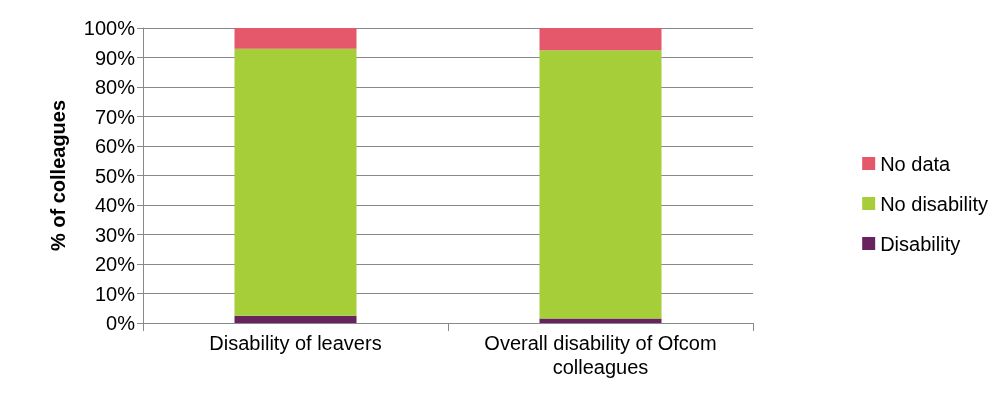  I want to click on x-tick-label: Overall disability of Ofcom colleagues, so click(600, 355).